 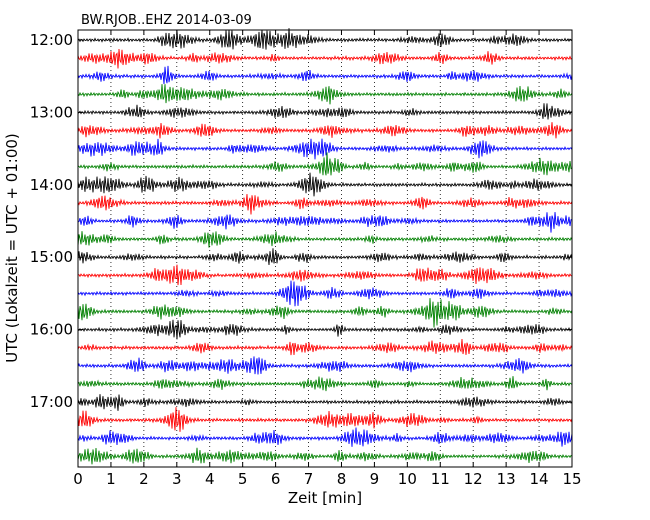 I want to click on y-tick-label: 16:00, so click(x=51, y=330).